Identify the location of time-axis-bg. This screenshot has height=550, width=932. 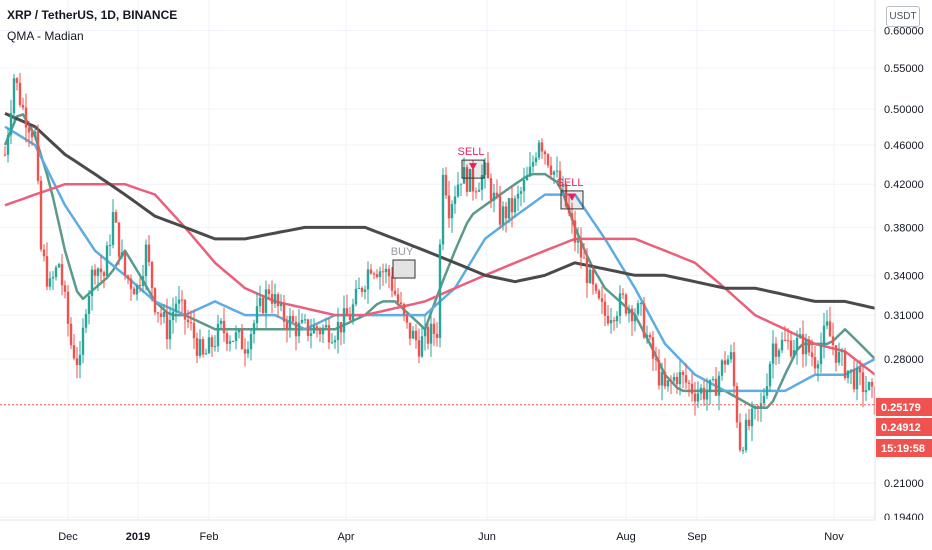
(466, 535).